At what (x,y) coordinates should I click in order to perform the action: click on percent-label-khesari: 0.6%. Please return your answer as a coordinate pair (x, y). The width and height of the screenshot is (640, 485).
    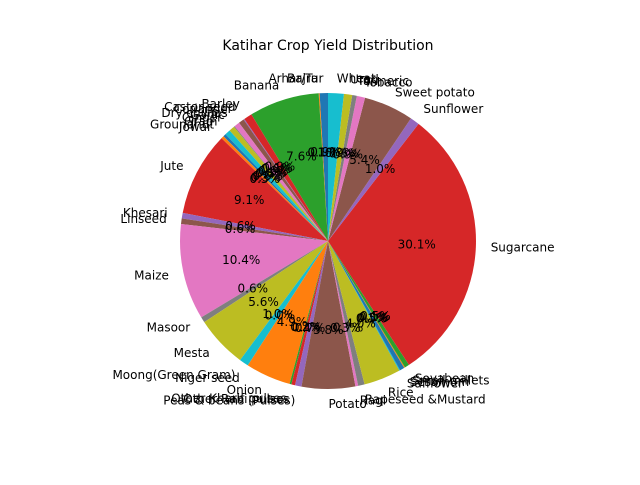
    Looking at the image, I should click on (240, 226).